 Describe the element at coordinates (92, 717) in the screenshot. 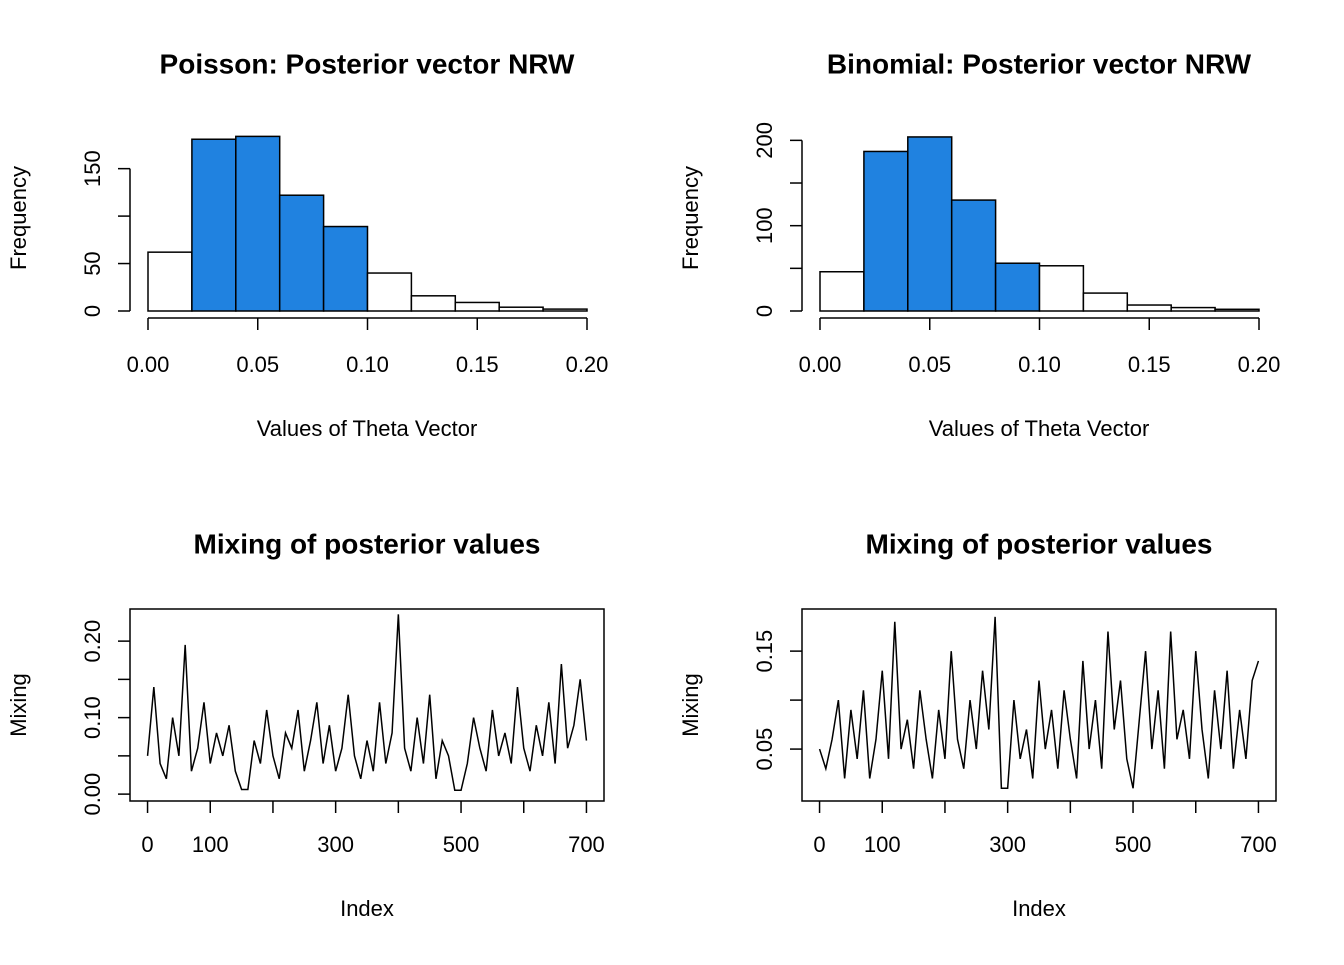

I see `y-tick-label: 0.10` at that location.